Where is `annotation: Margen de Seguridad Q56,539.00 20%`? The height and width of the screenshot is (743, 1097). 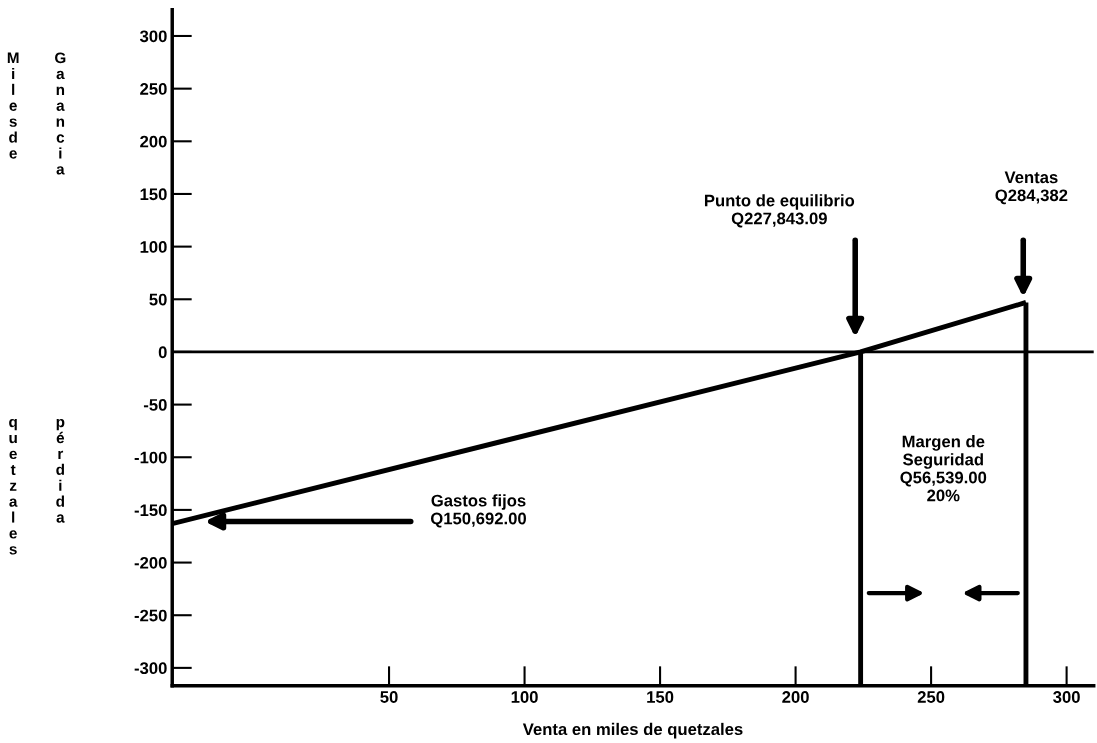
annotation: Margen de Seguridad Q56,539.00 20% is located at coordinates (943, 468).